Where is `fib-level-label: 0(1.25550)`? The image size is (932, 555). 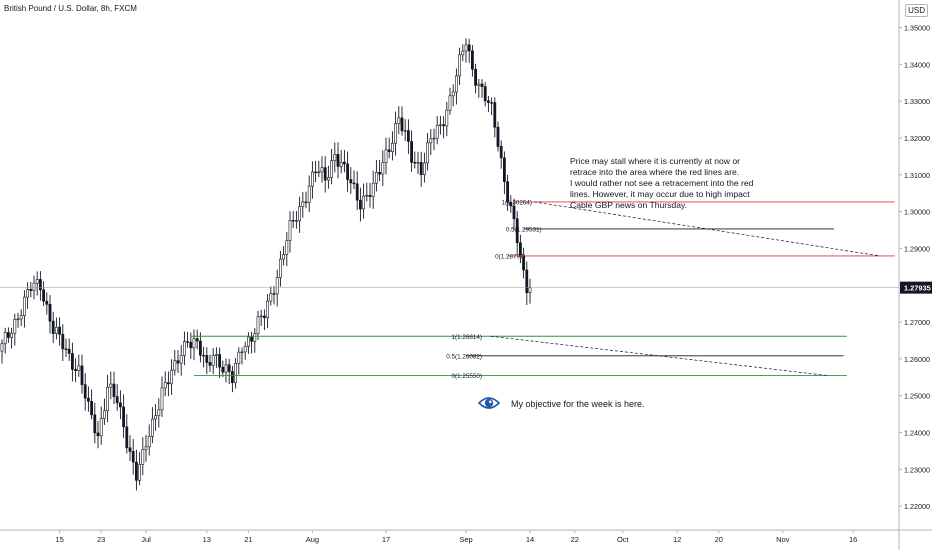
fib-level-label: 0(1.25550) is located at coordinates (467, 376).